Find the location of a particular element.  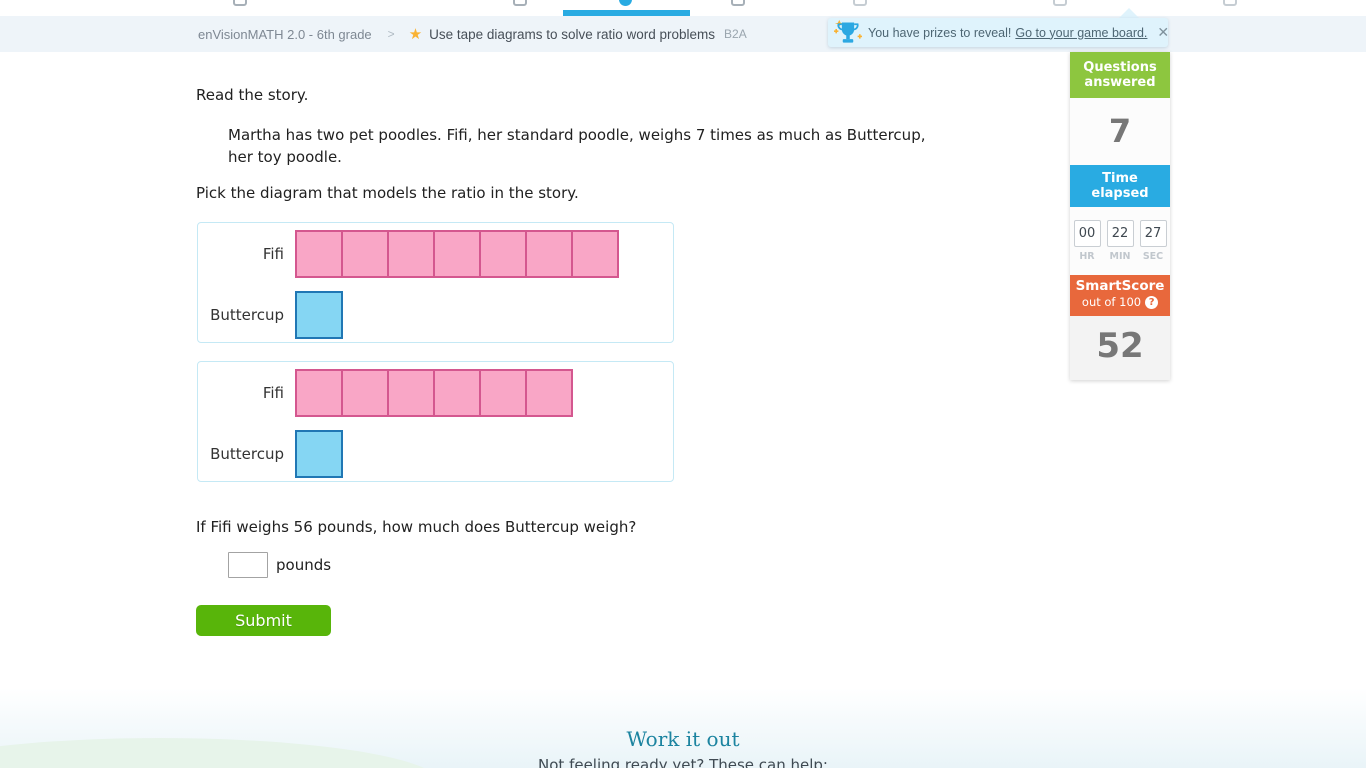

time-hr-label: HR is located at coordinates (1087, 256).